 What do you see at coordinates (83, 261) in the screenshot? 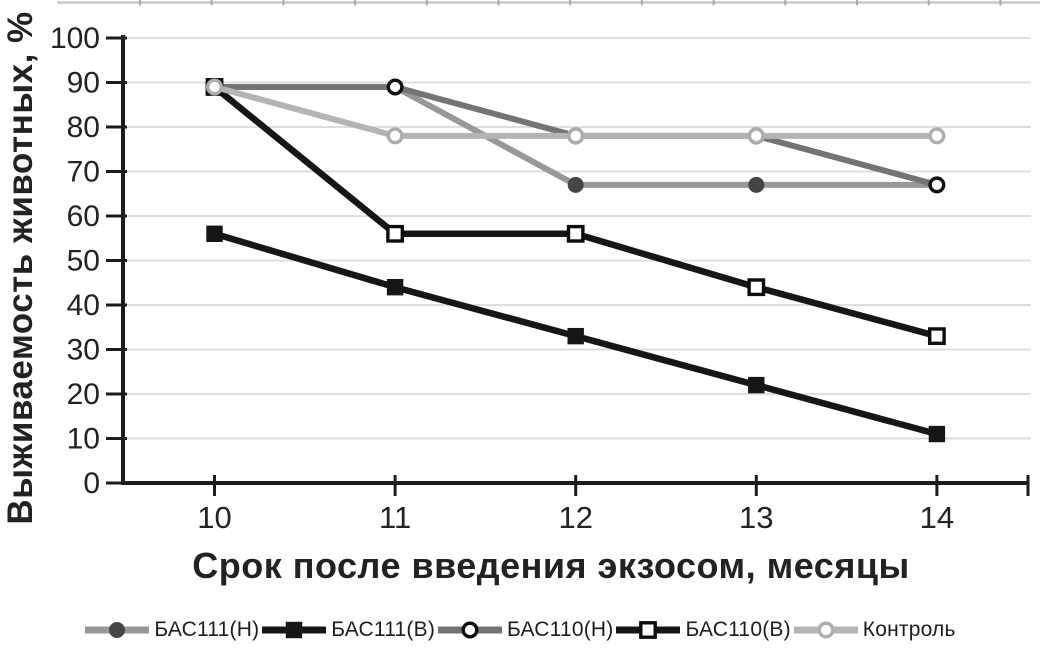
I see `y-tick-label: 50` at bounding box center [83, 261].